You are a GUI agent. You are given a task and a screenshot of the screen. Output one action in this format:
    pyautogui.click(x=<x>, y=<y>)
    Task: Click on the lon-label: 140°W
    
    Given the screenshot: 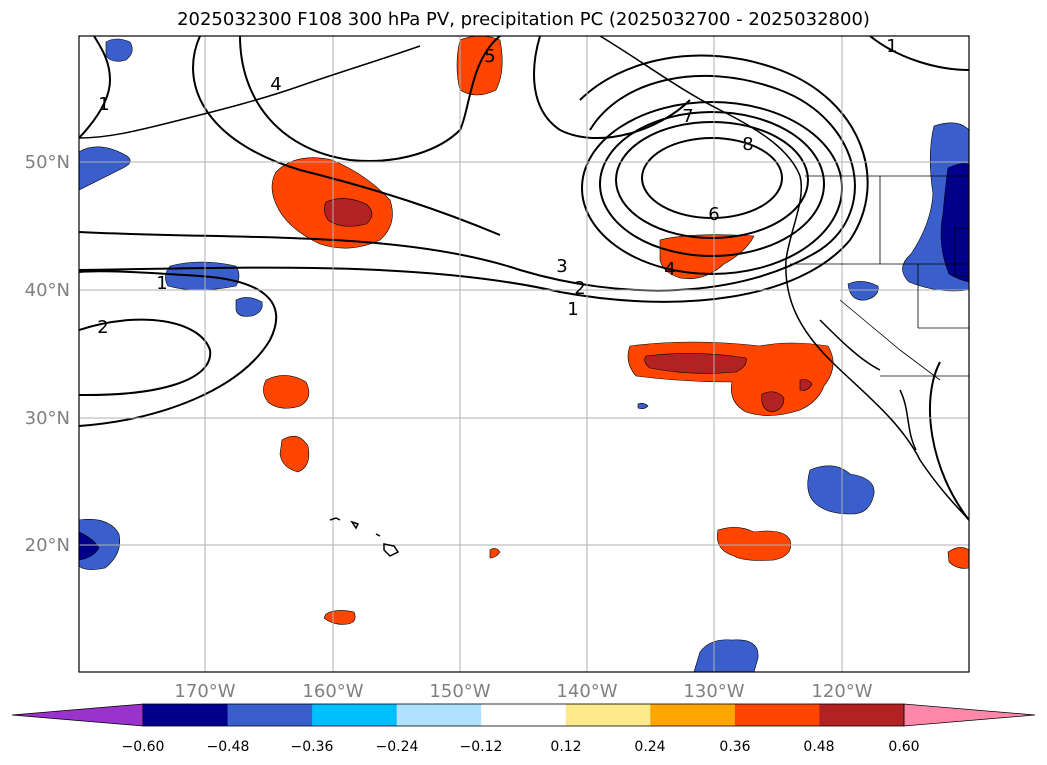 What is the action you would take?
    pyautogui.click(x=586, y=691)
    